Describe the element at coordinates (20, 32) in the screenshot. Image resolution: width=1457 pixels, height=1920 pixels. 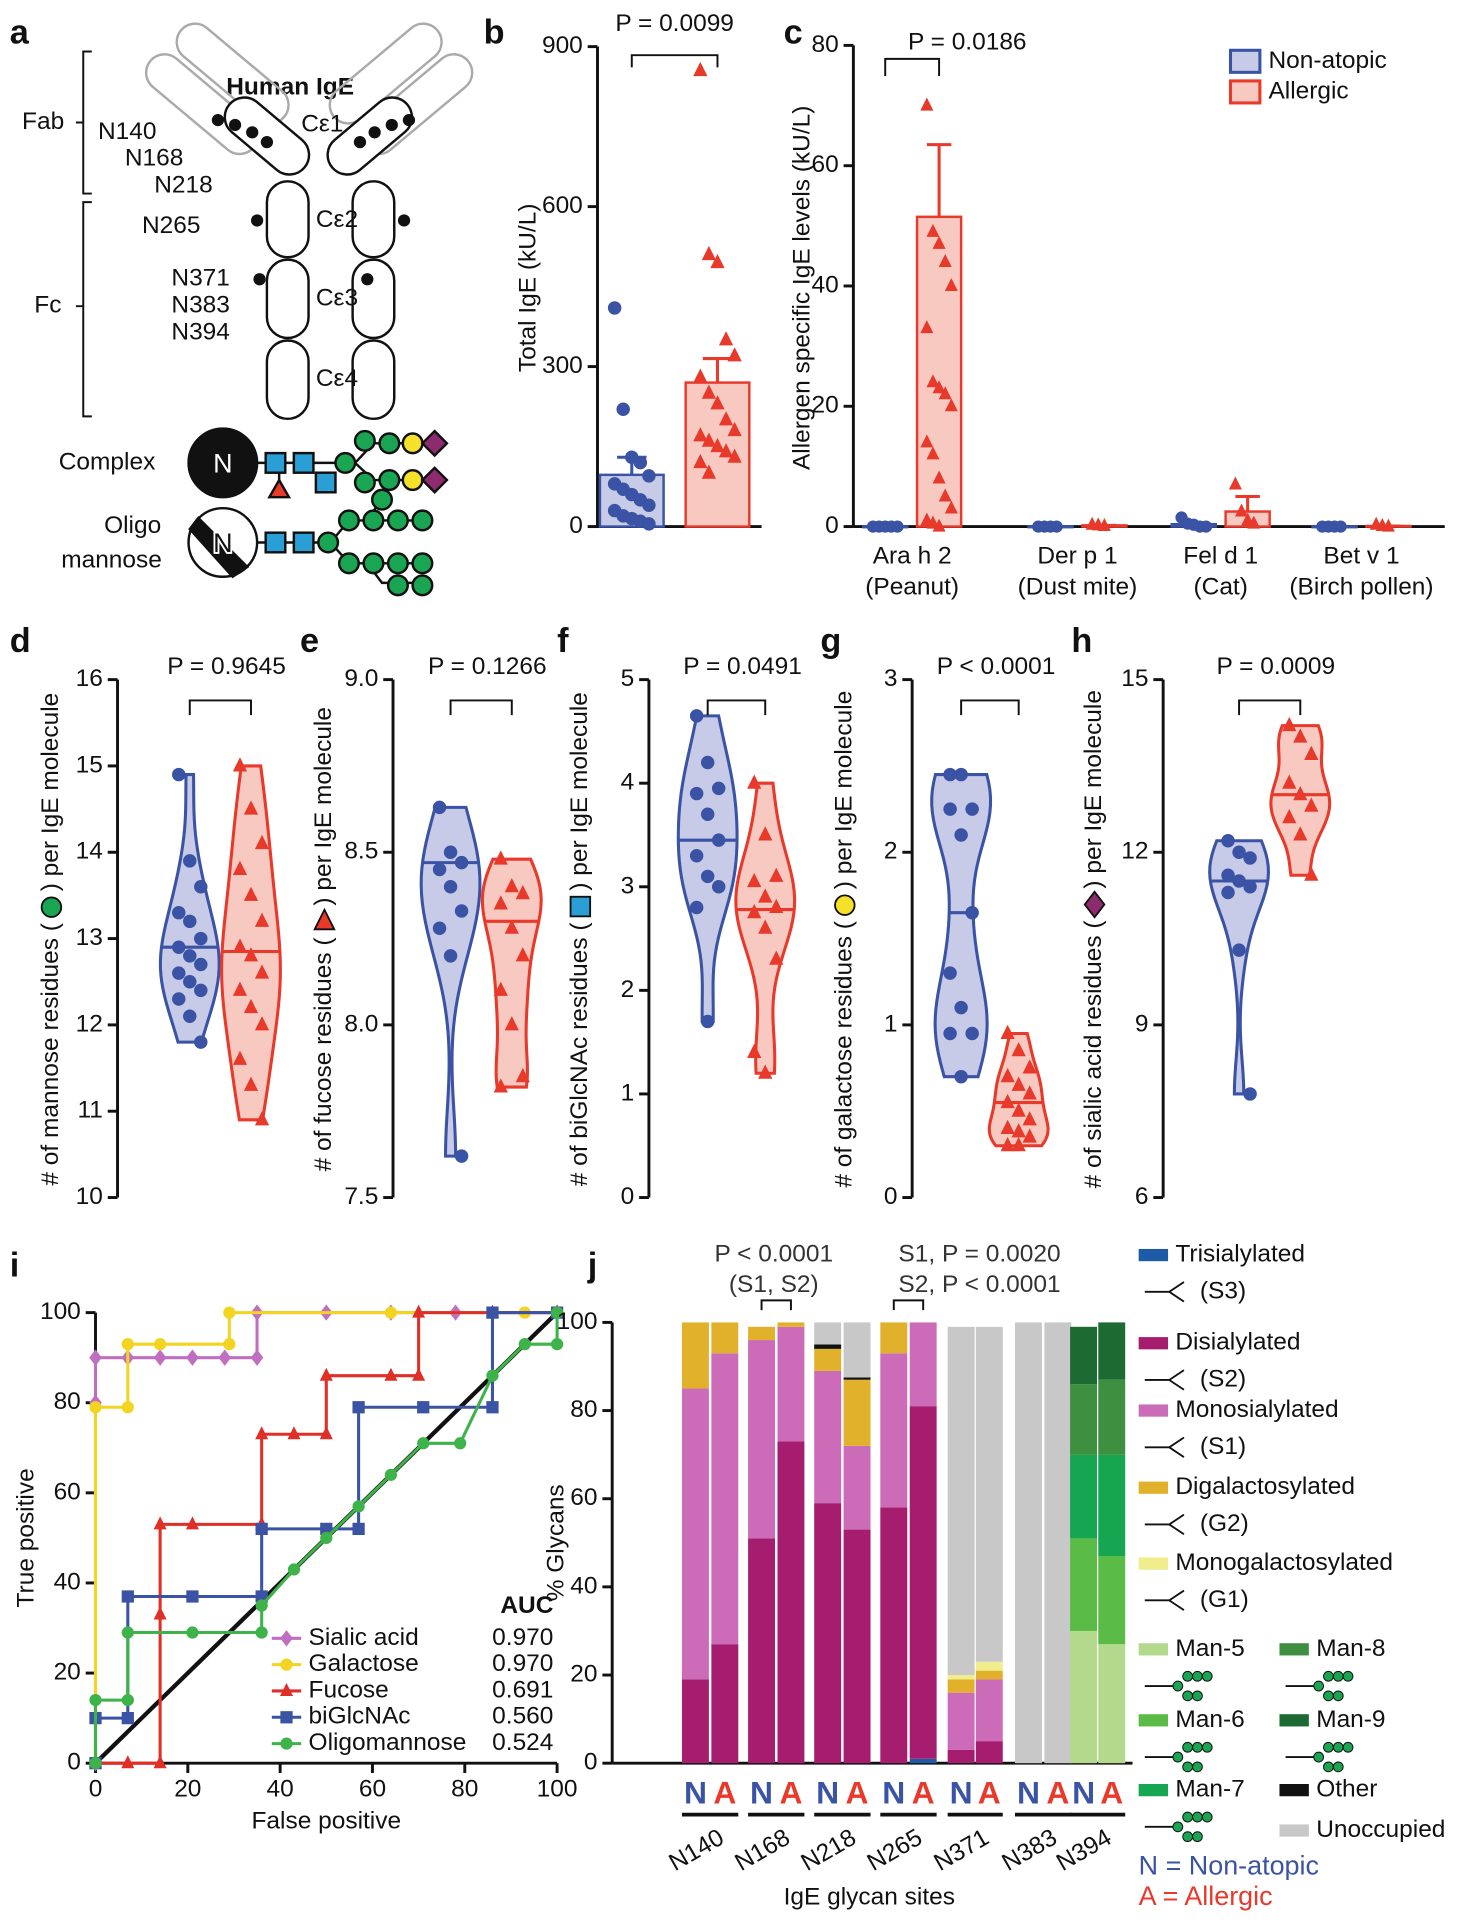
I see `panel-letter: a` at that location.